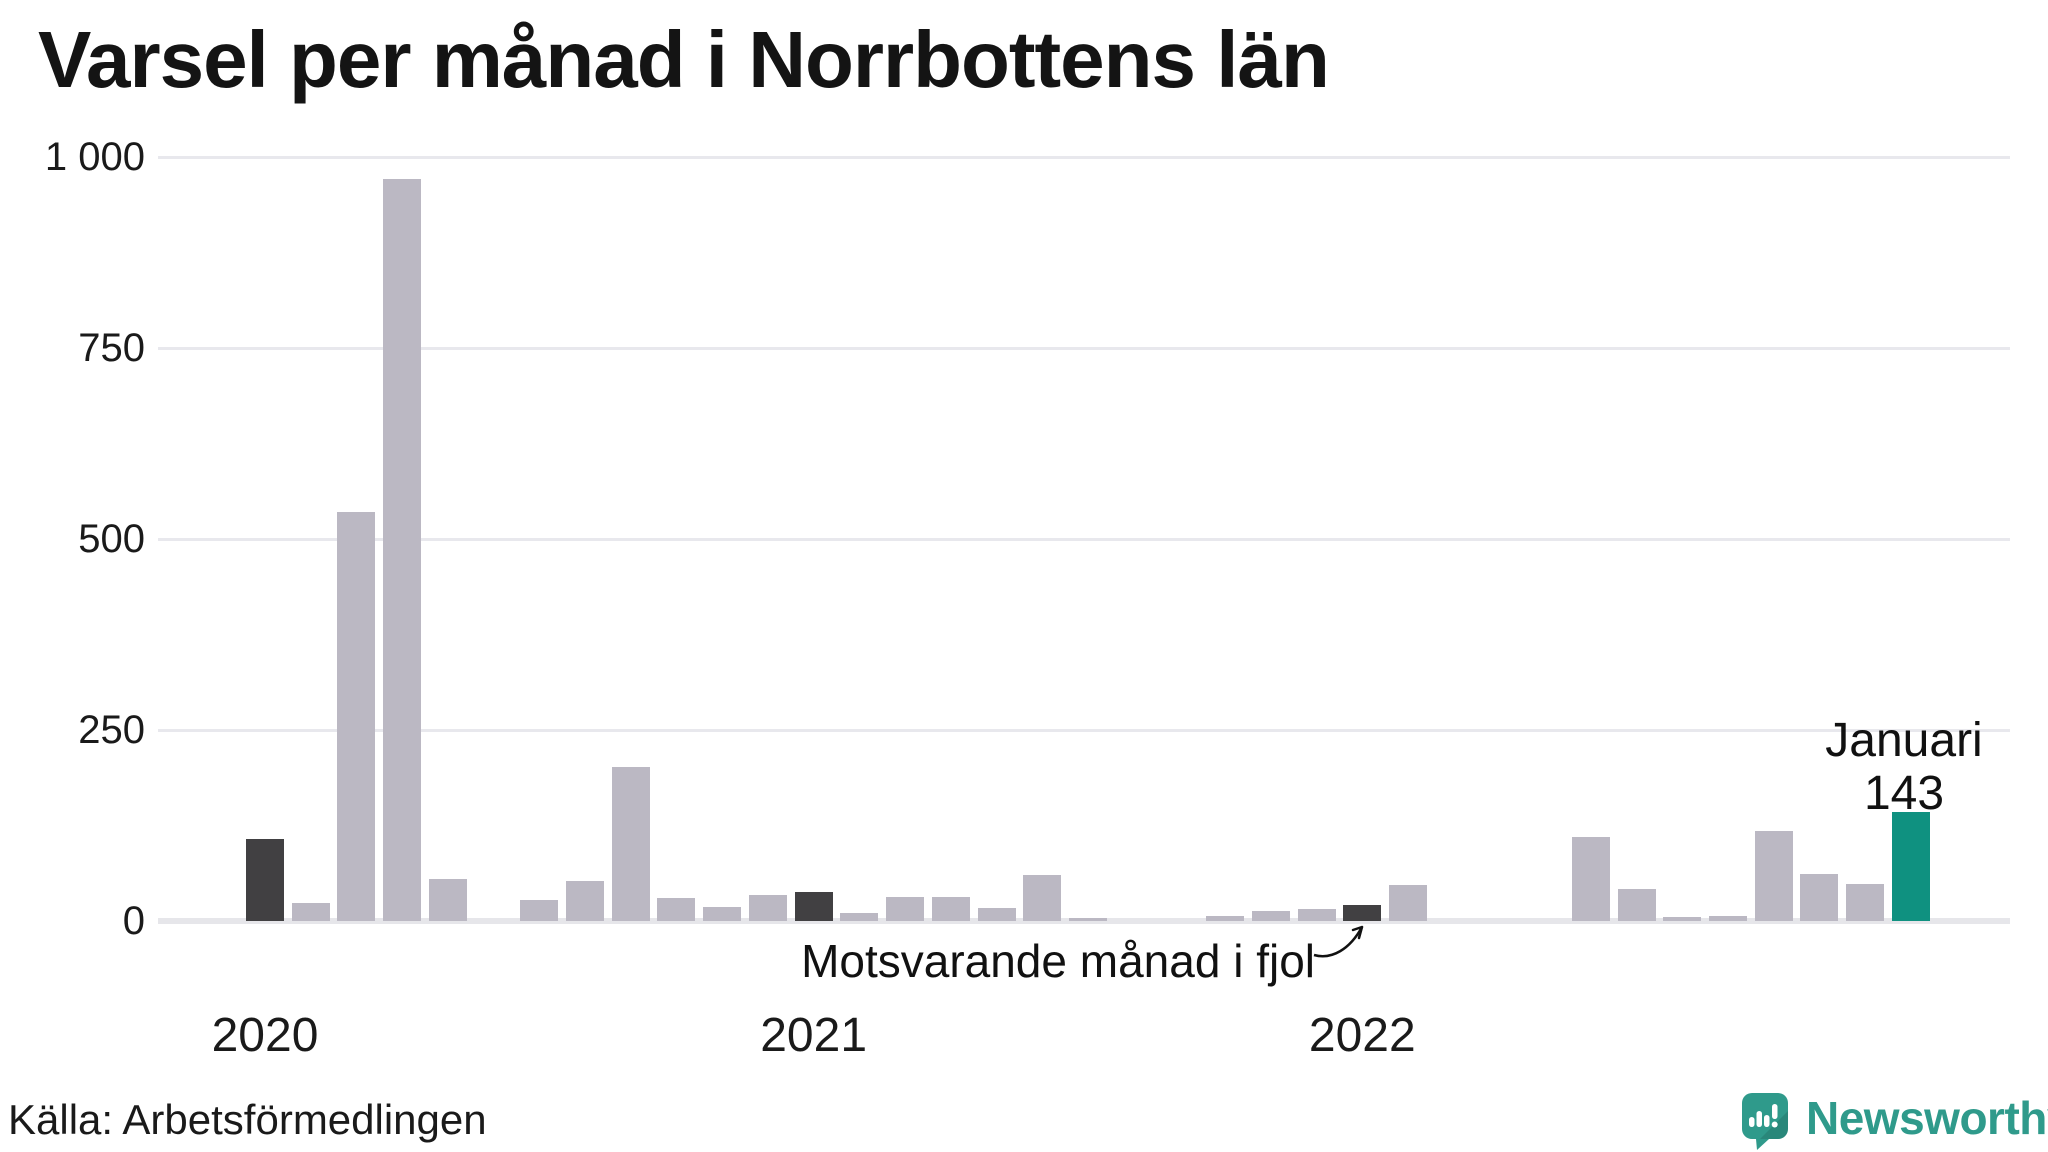 This screenshot has height=1152, width=2048. Describe the element at coordinates (1927, 1118) in the screenshot. I see `brand-name: Newsworthy` at that location.